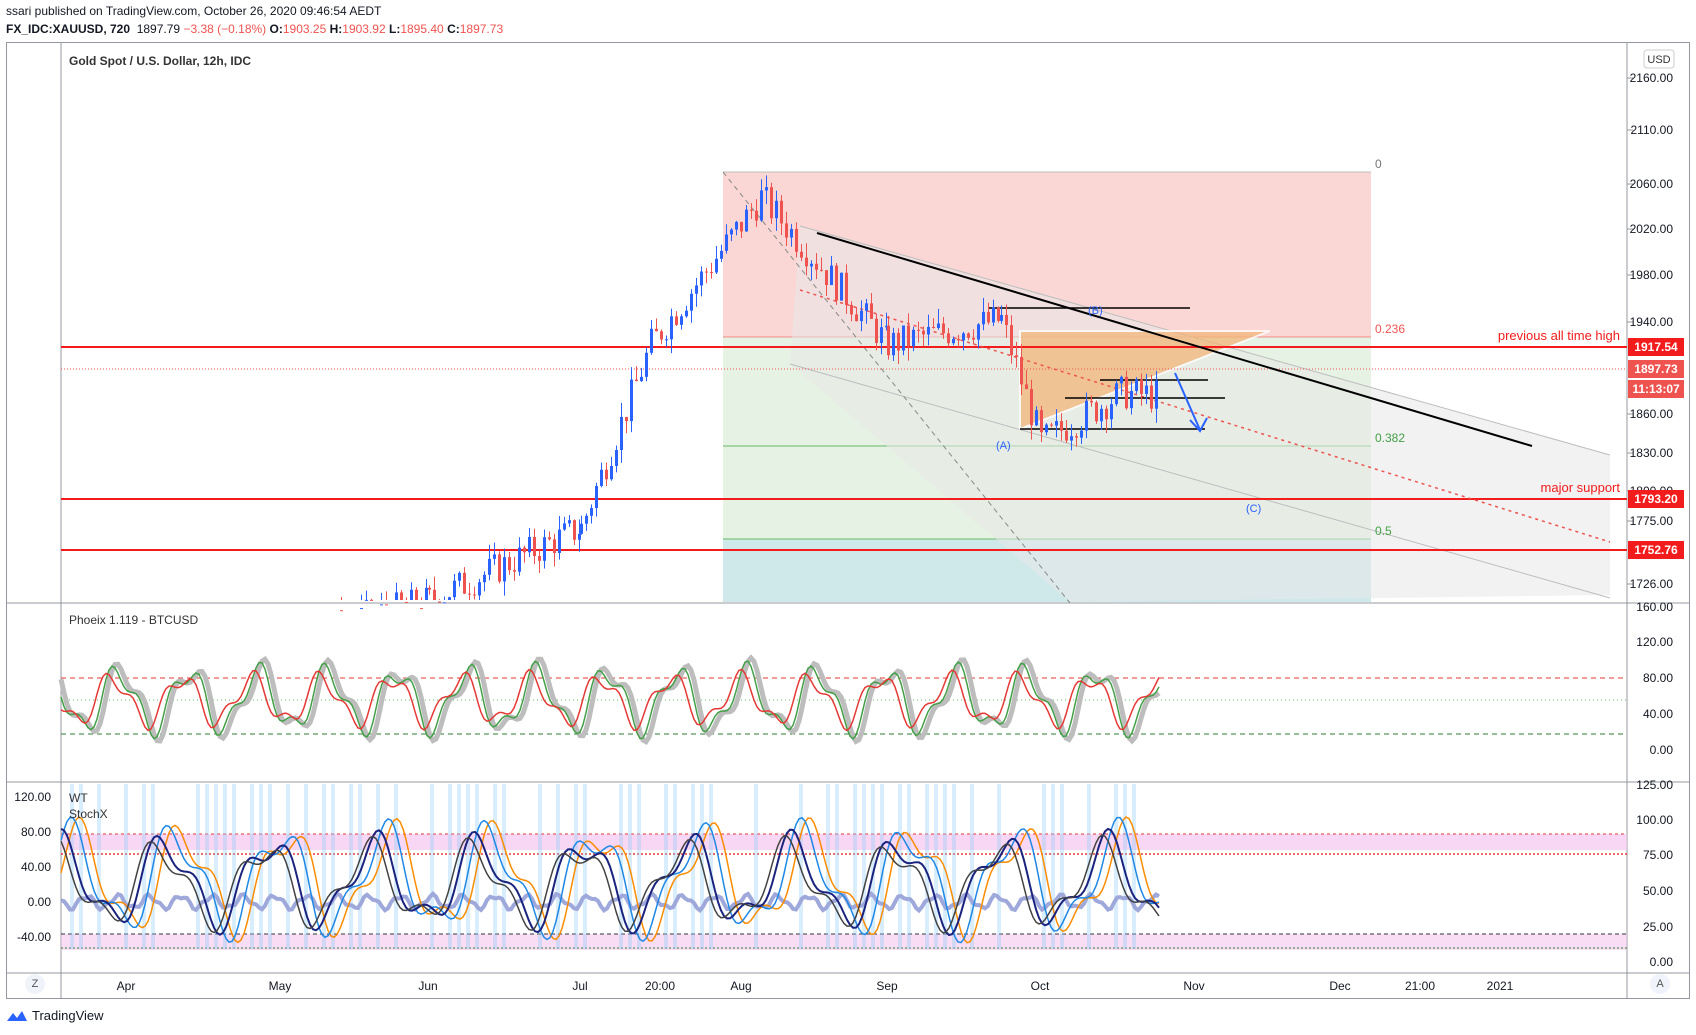  Describe the element at coordinates (78, 798) in the screenshot. I see `wt-legend: WT` at that location.